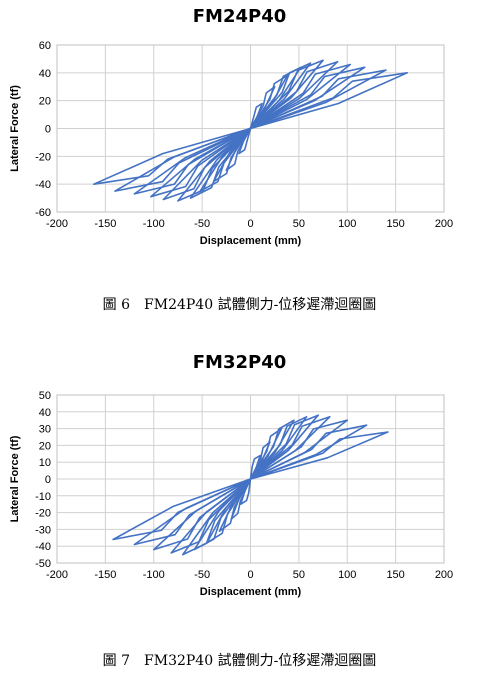 The image size is (479, 681). What do you see at coordinates (45, 430) in the screenshot?
I see `y-tick-label: 30` at bounding box center [45, 430].